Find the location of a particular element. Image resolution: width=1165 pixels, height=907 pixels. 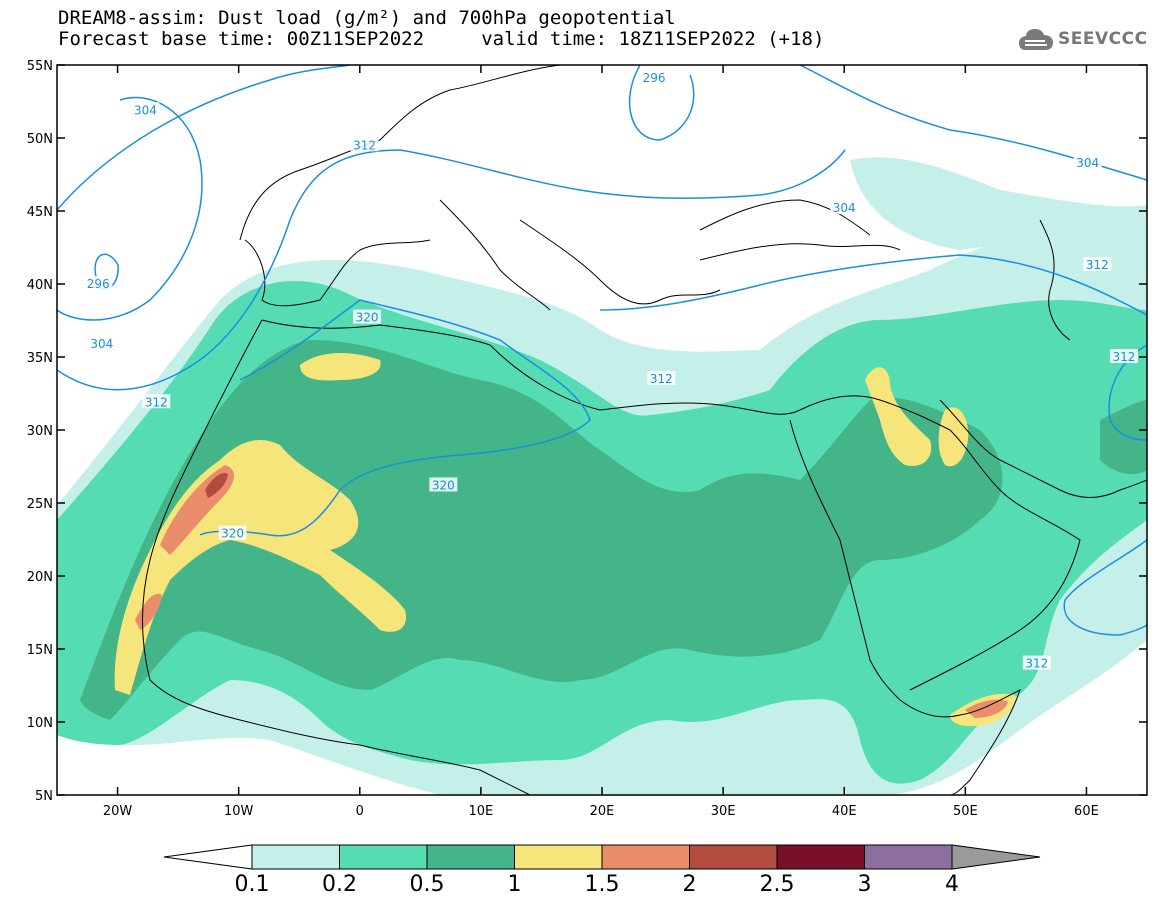

seevccc-logo: SEEVCCC is located at coordinates (1083, 39).